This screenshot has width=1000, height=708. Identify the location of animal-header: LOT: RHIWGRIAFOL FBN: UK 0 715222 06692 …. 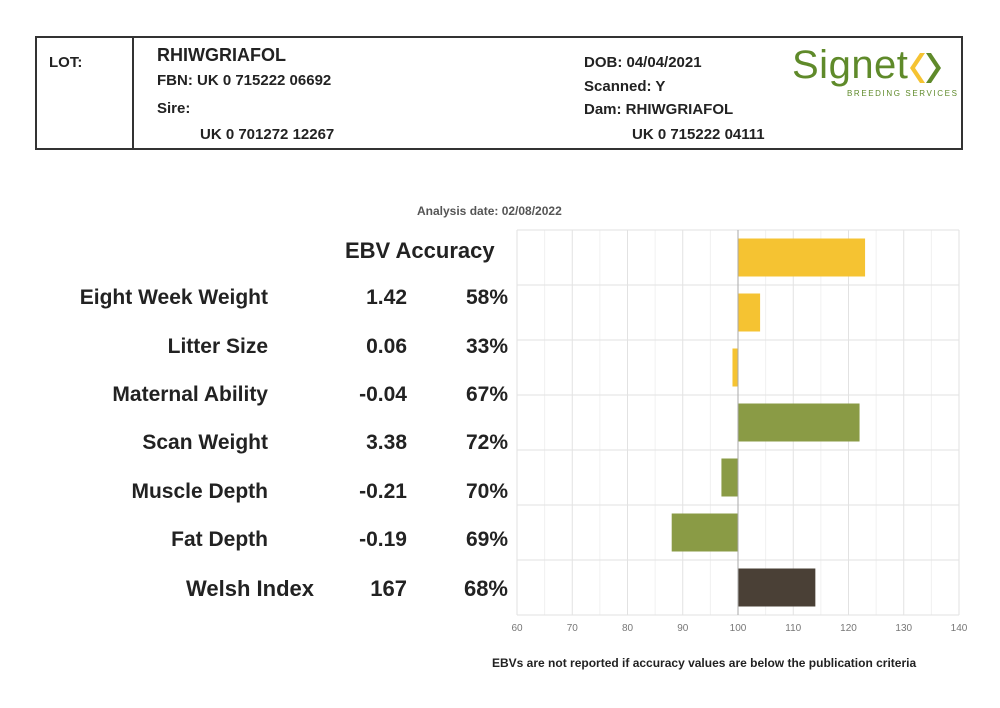
(499, 93).